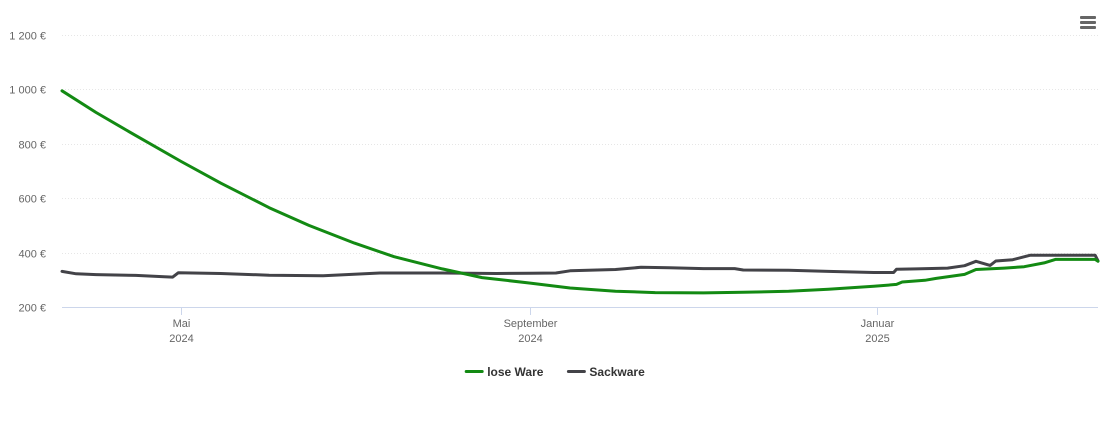  I want to click on x-tick-label-year: 2025, so click(877, 339).